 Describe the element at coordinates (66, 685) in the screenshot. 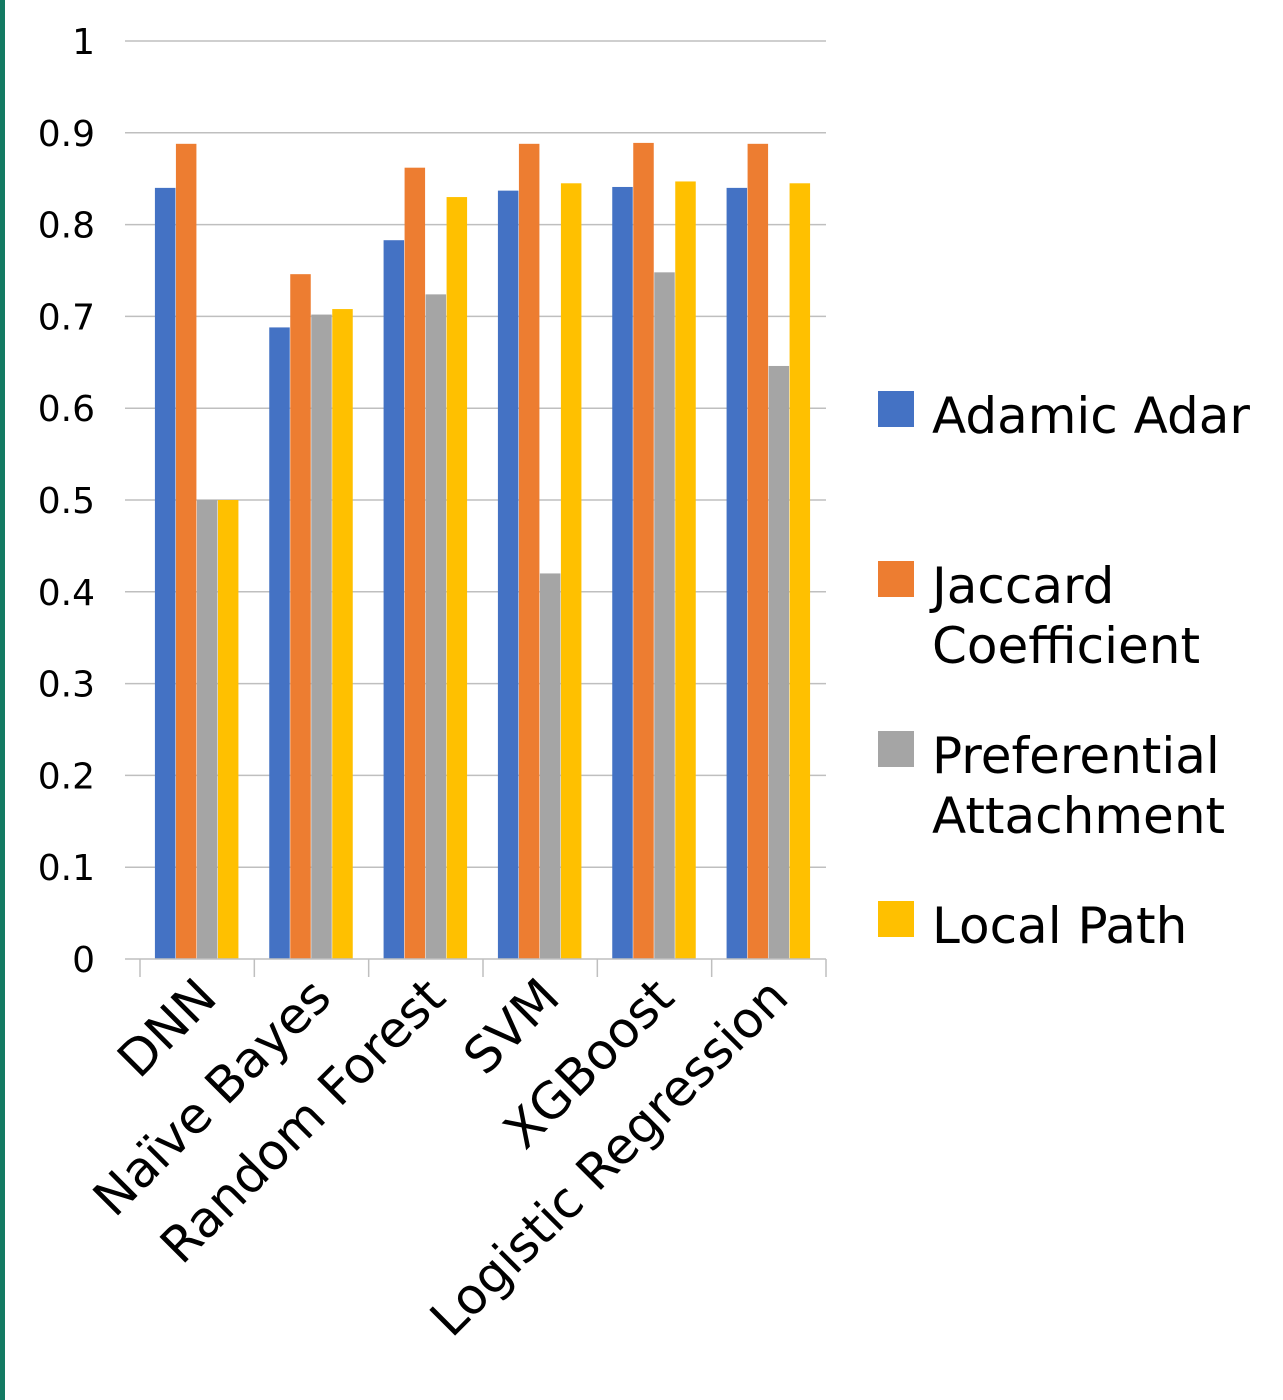

I see `y-tick-label: 0.3` at that location.